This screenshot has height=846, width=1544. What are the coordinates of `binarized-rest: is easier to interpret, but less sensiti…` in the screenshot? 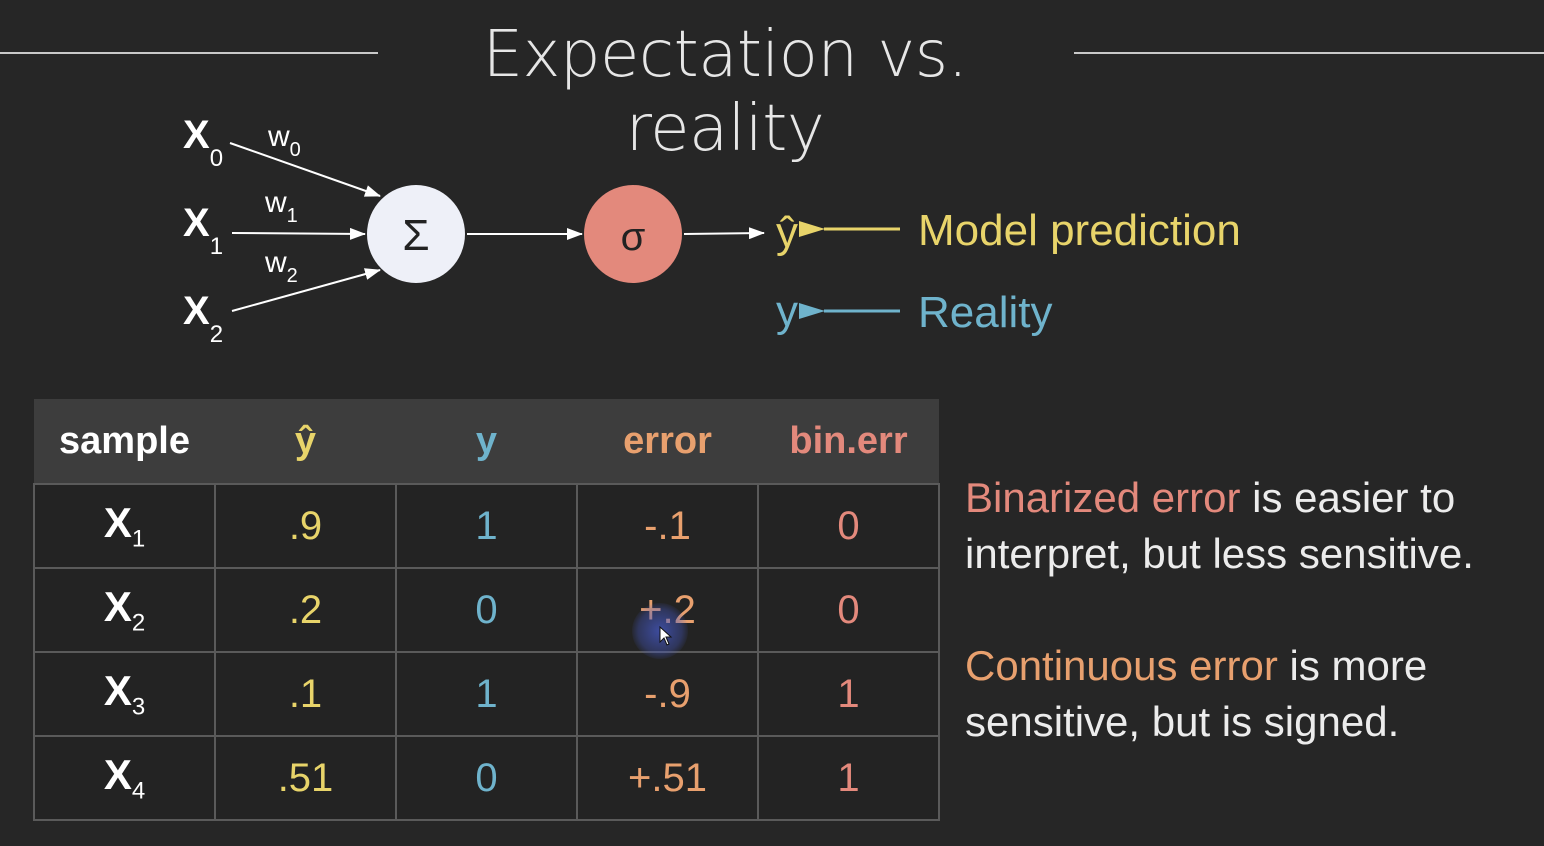 It's located at (1219, 525).